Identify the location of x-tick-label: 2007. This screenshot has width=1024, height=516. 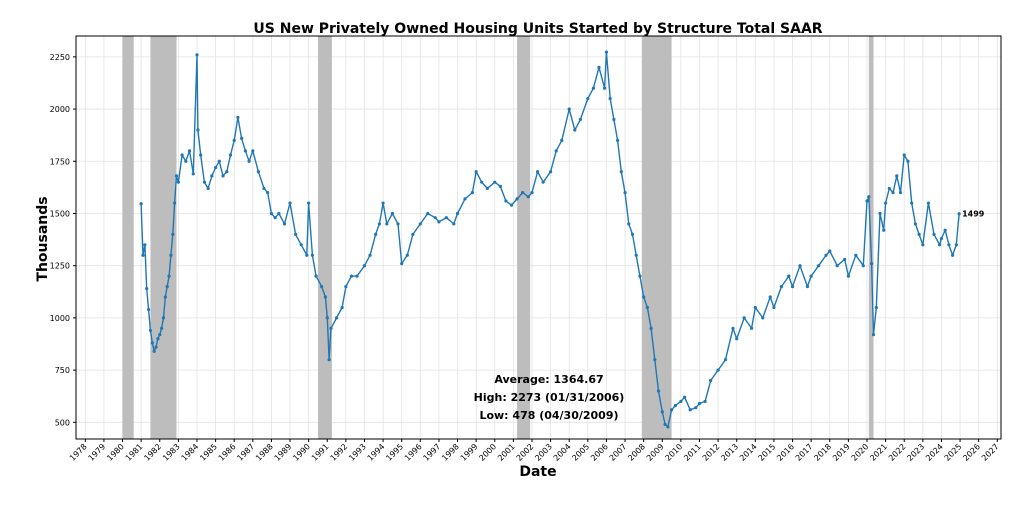
(618, 452).